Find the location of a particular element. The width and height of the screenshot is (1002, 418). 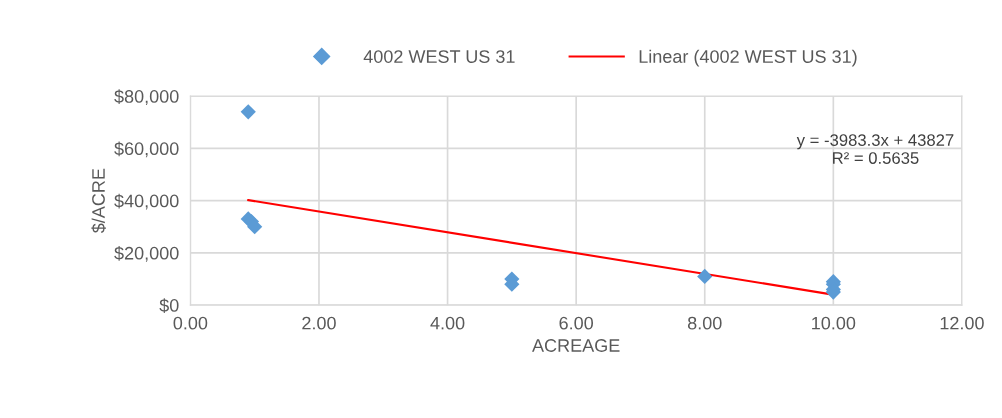

x-tick-label: 10.00 is located at coordinates (834, 323).